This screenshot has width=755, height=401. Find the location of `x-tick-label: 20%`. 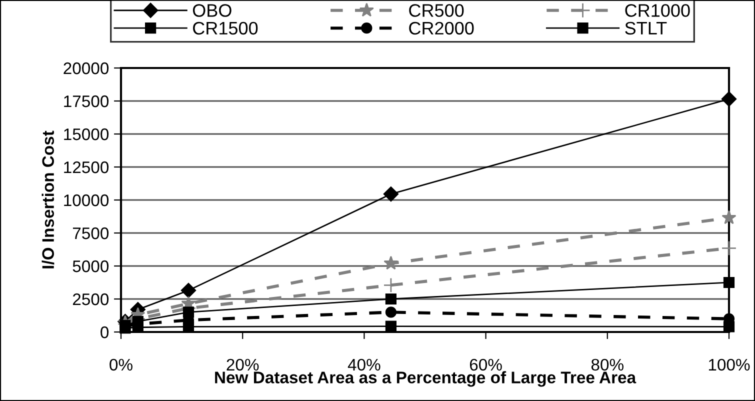

x-tick-label: 20% is located at coordinates (242, 364).